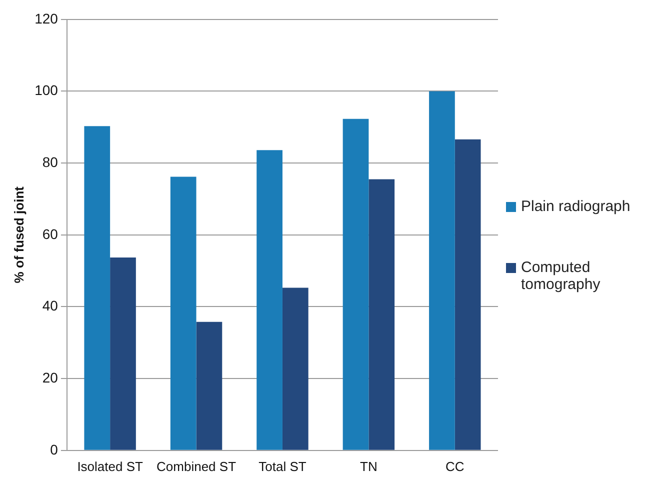 Image resolution: width=660 pixels, height=490 pixels. What do you see at coordinates (110, 466) in the screenshot?
I see `x-tick-label: Isolated ST` at bounding box center [110, 466].